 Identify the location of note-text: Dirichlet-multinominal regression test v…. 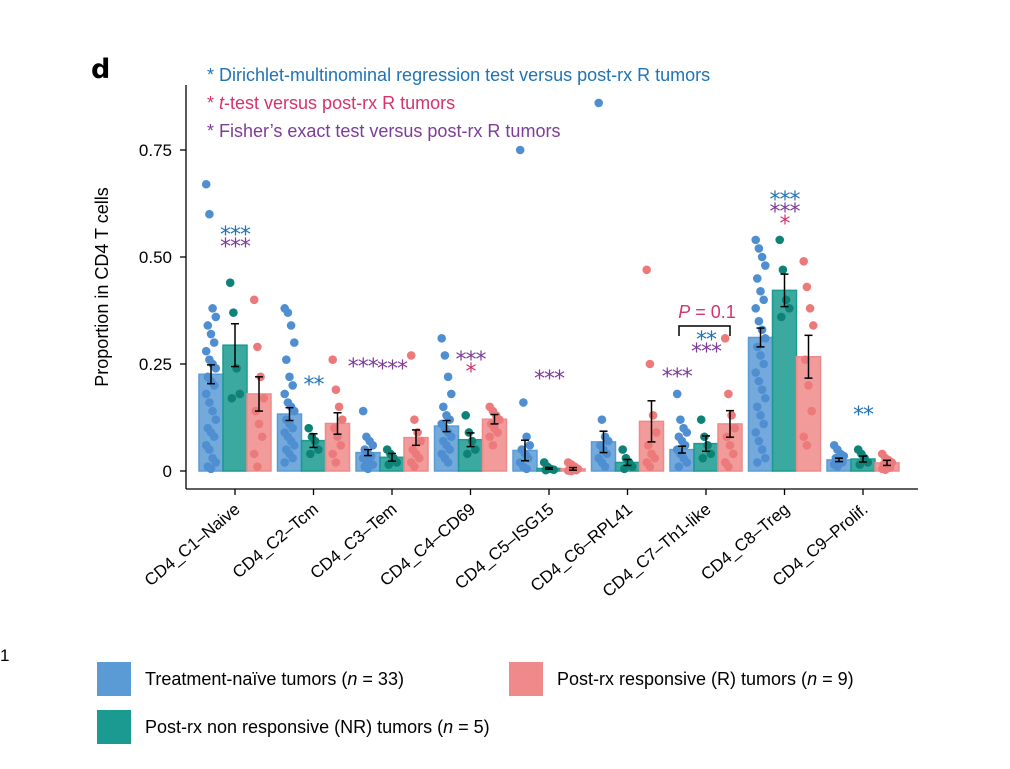
(465, 75).